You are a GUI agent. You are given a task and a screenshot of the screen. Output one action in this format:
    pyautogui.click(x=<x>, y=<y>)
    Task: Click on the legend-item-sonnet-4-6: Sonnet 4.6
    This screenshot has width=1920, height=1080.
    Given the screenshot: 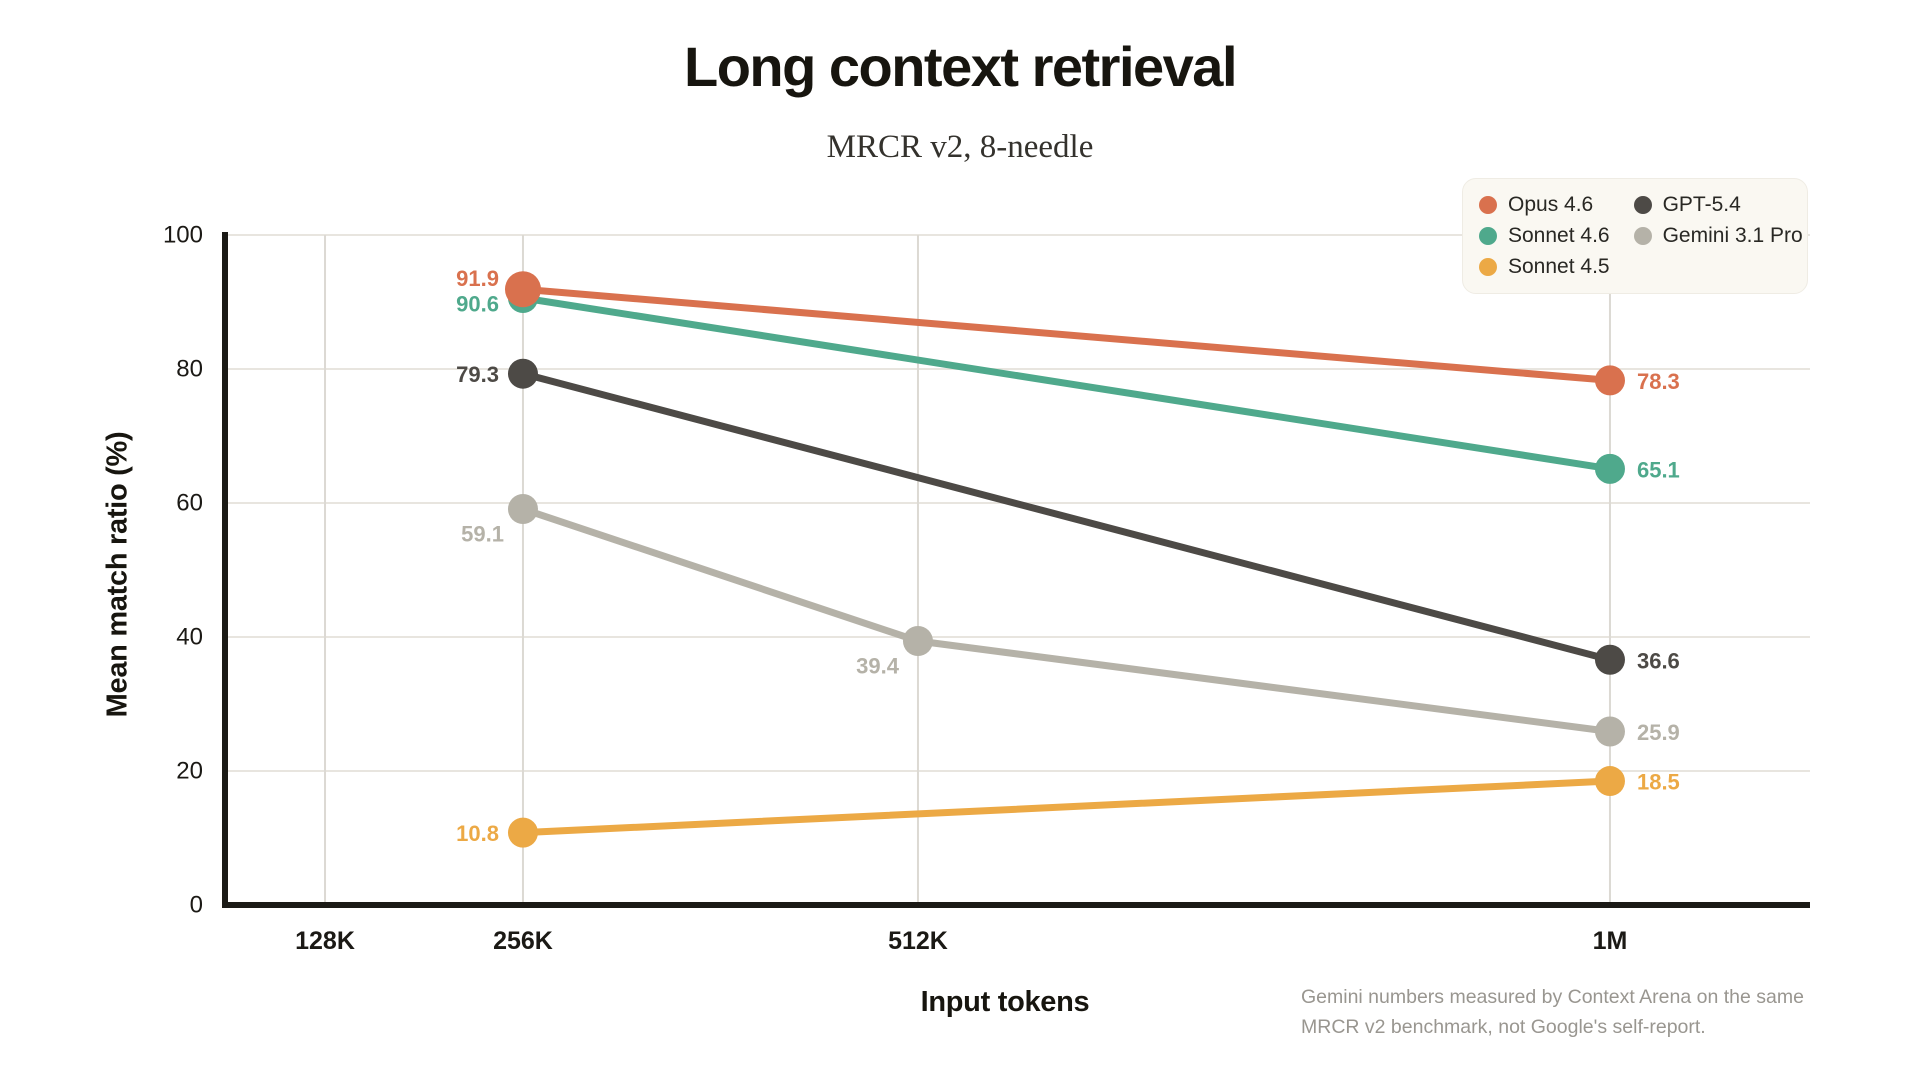 What is the action you would take?
    pyautogui.click(x=1544, y=235)
    